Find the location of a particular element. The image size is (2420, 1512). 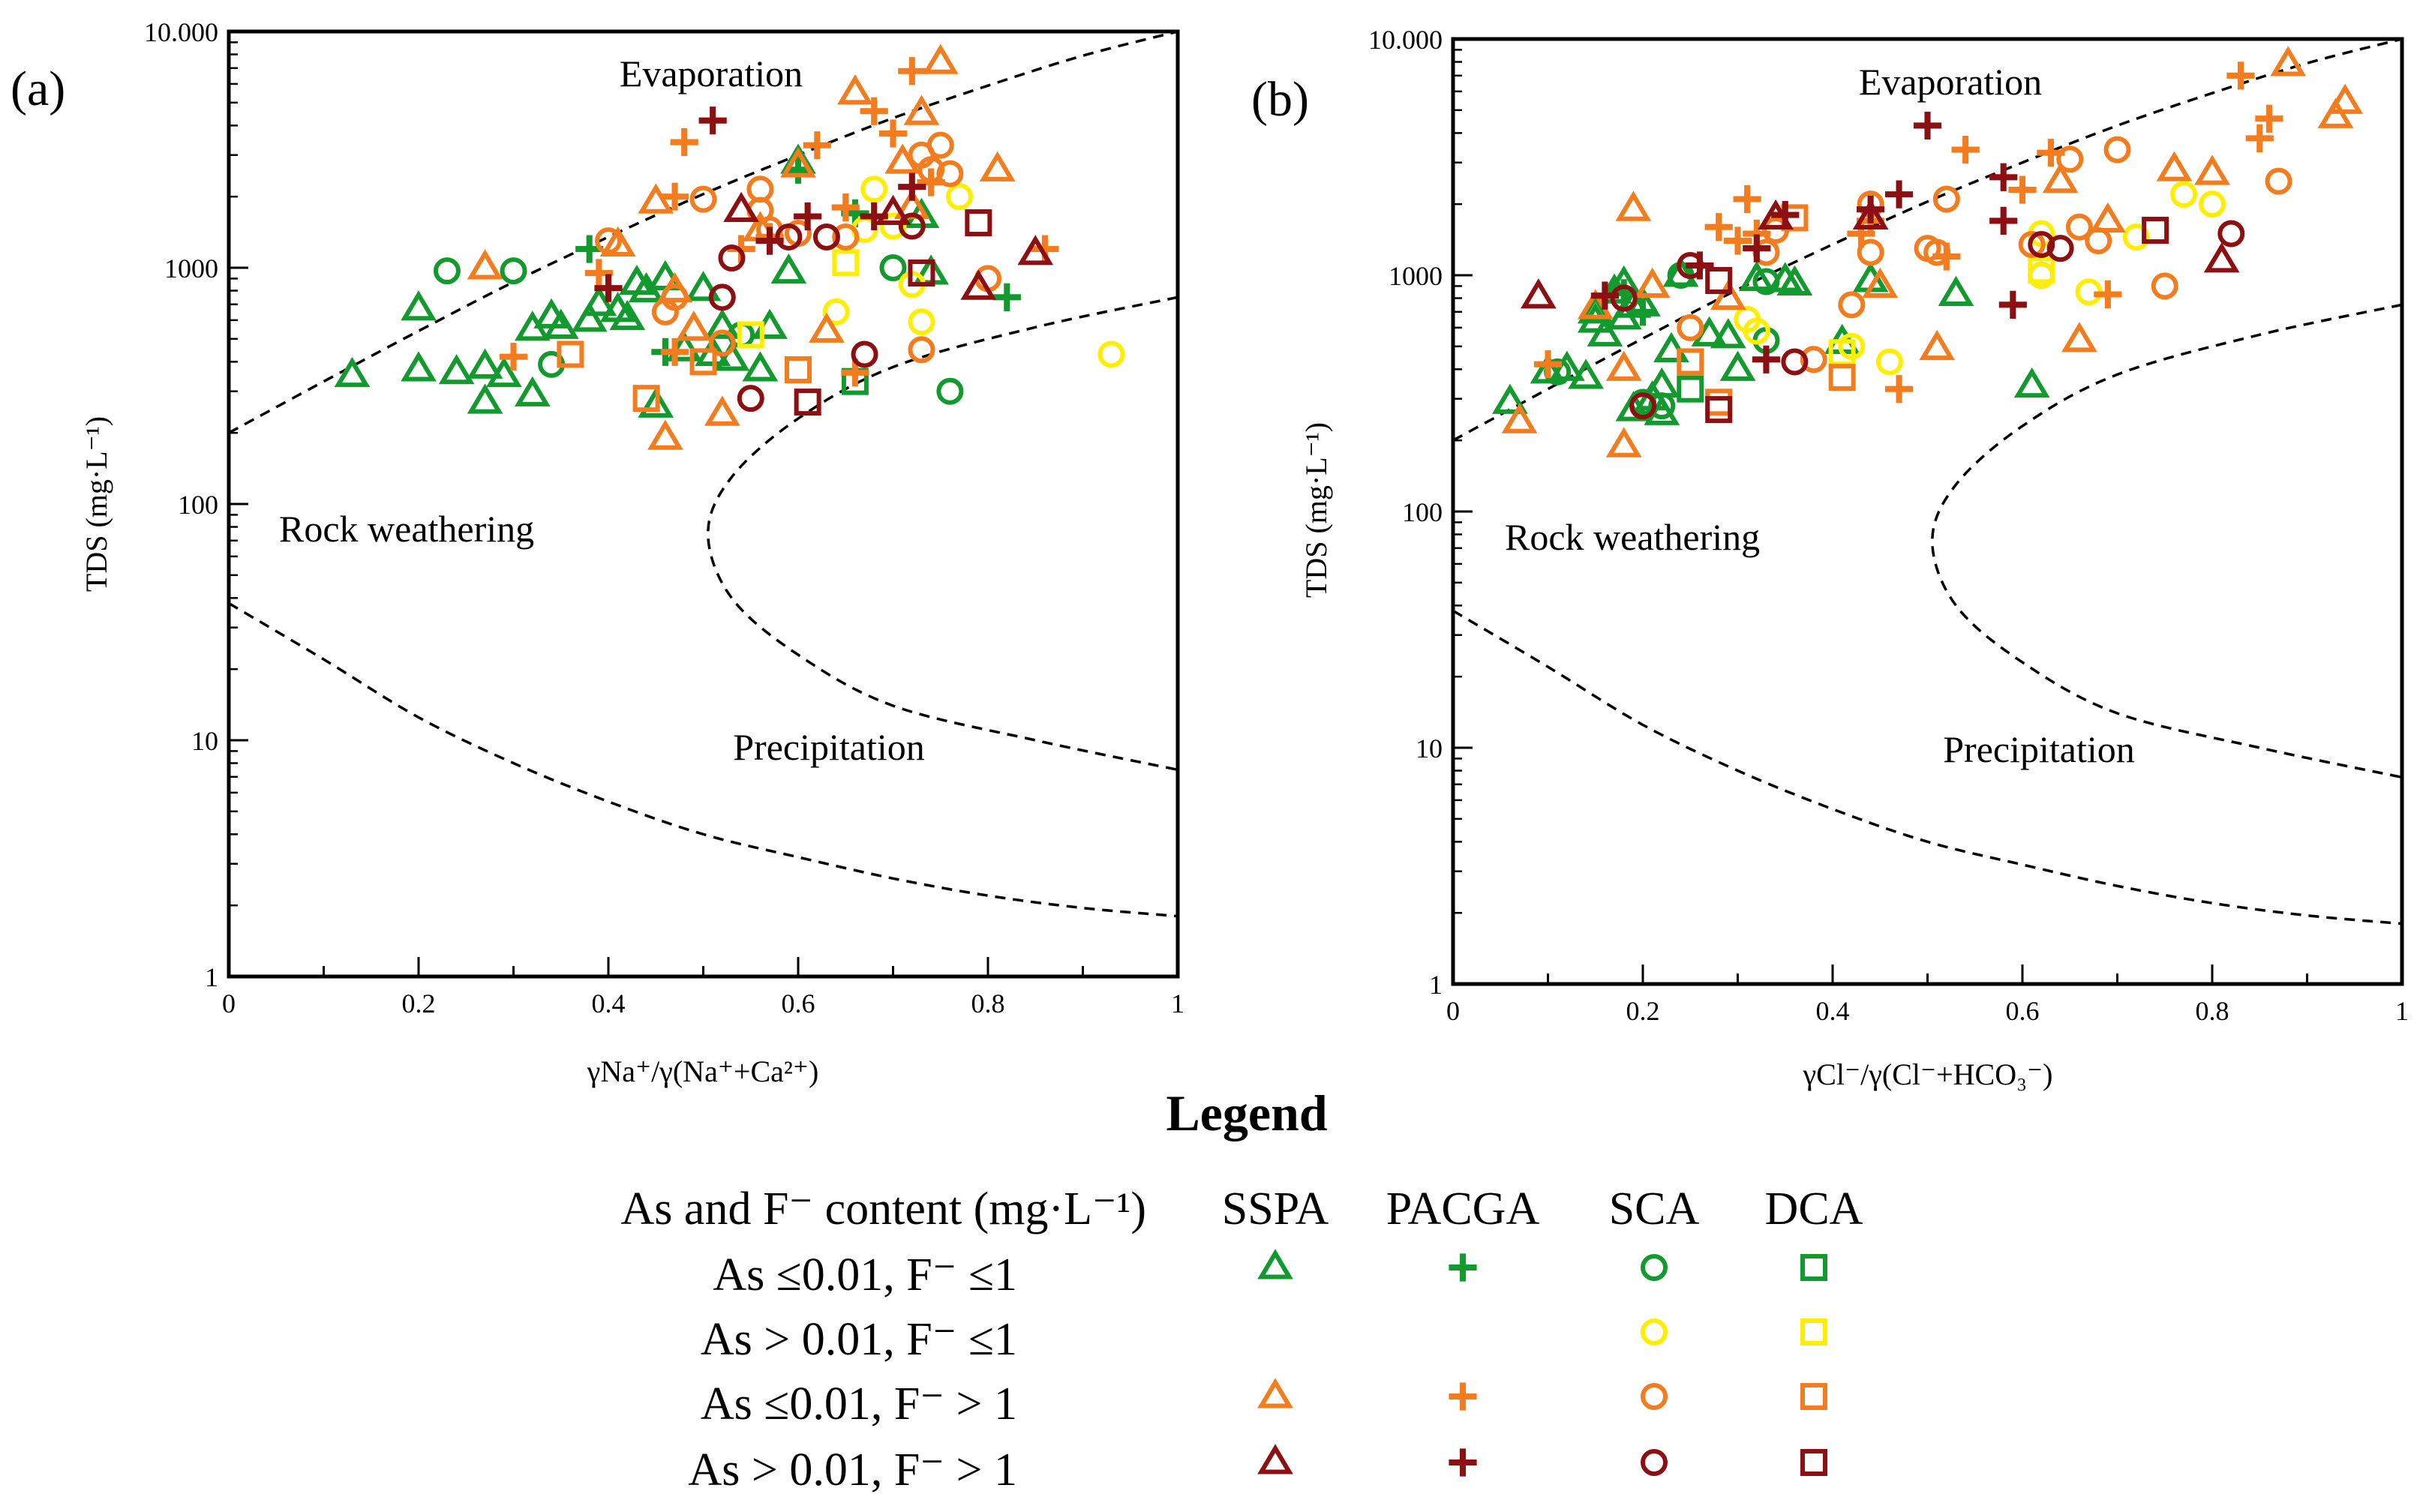

legend-columns: SSPA PACGA SCA DCA is located at coordinates (1542, 1209).